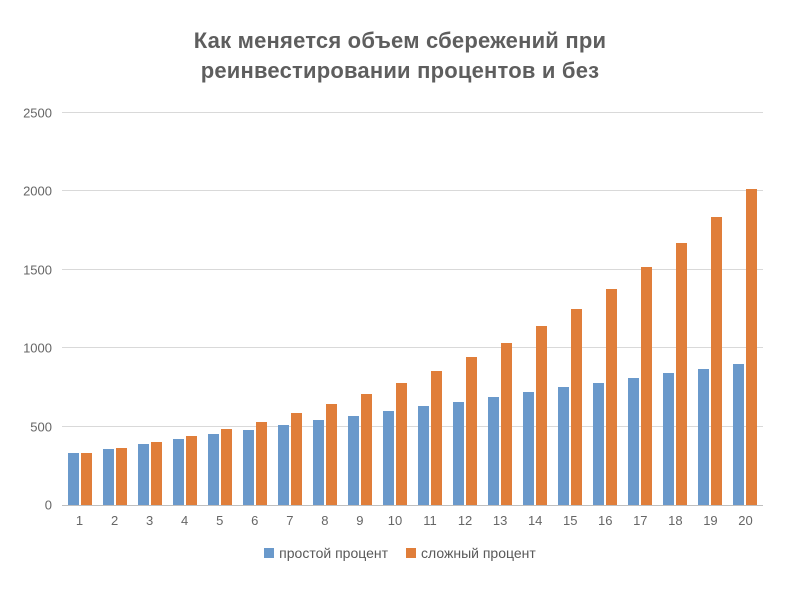 The image size is (800, 597). What do you see at coordinates (334, 553) in the screenshot?
I see `legend-label-simple_interest: простой процент` at bounding box center [334, 553].